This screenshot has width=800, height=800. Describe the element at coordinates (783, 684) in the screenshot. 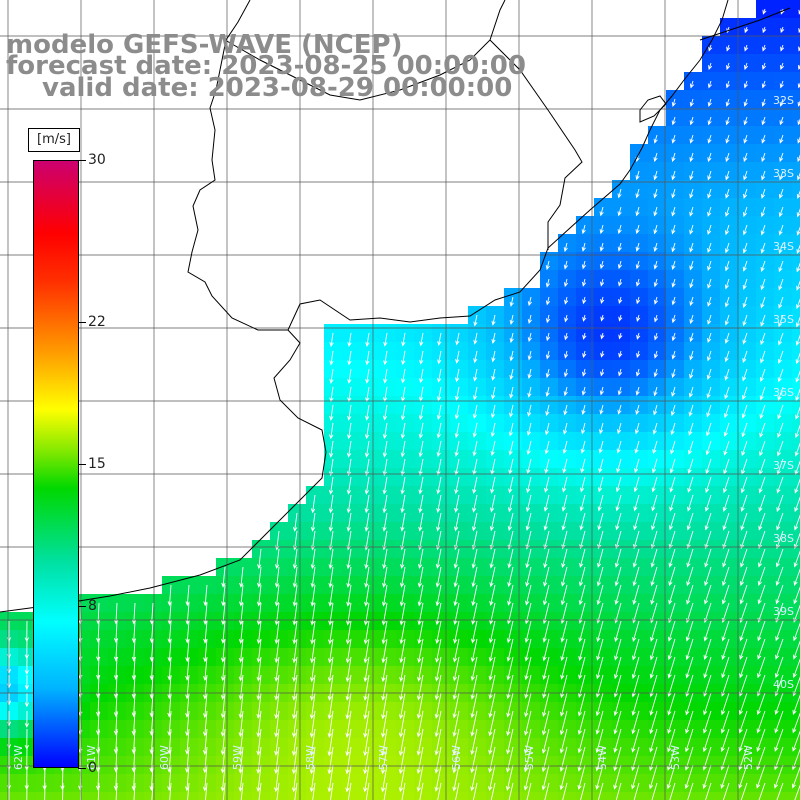

I see `latitude-label: 40S` at that location.